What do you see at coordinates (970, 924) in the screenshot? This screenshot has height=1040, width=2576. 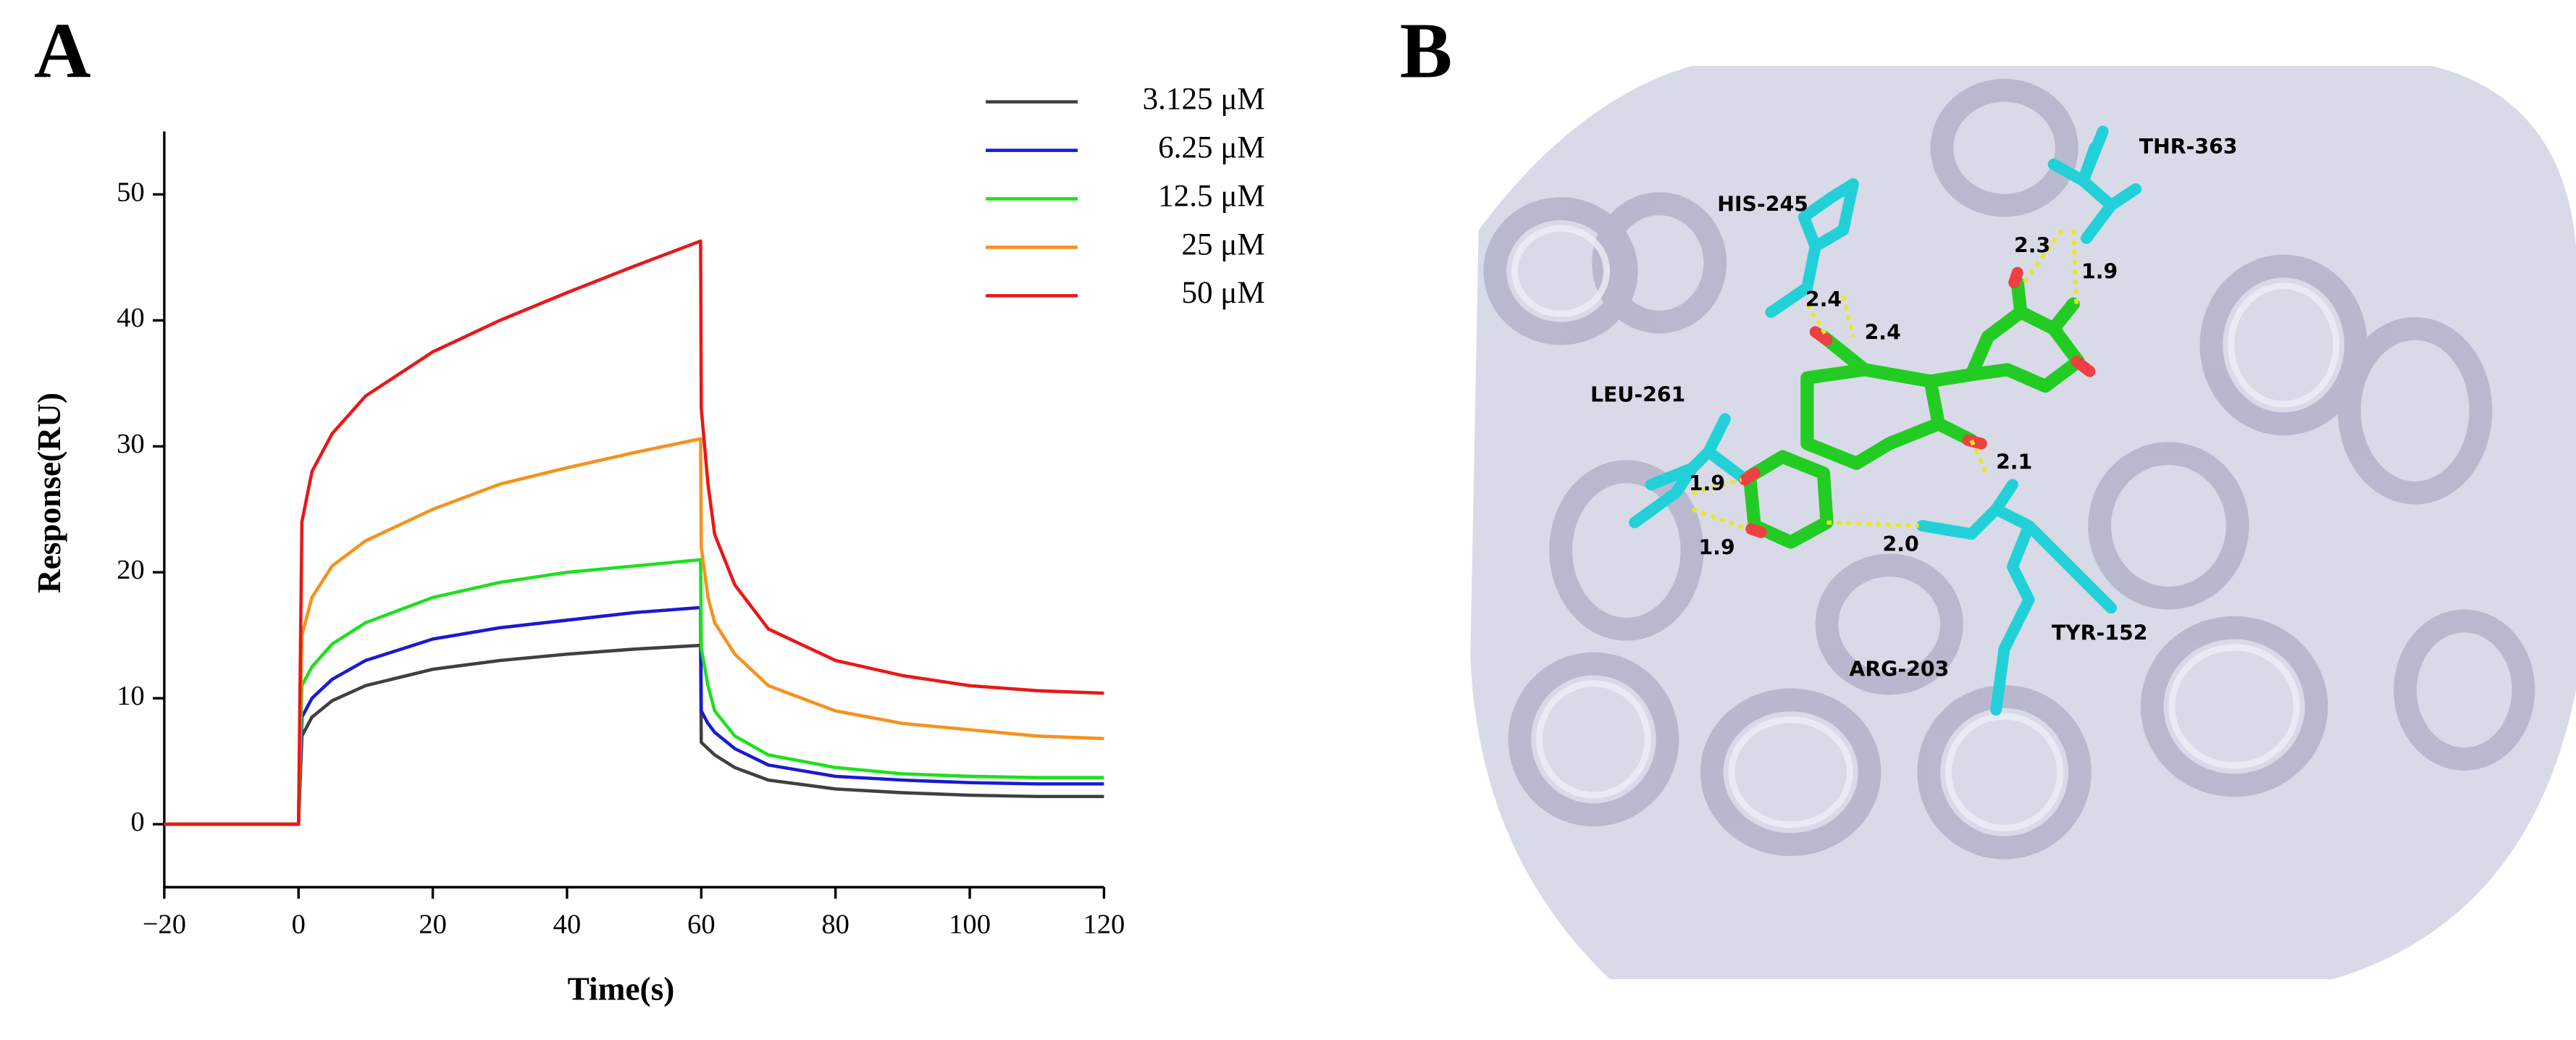 I see `x-tick-label: 100` at bounding box center [970, 924].